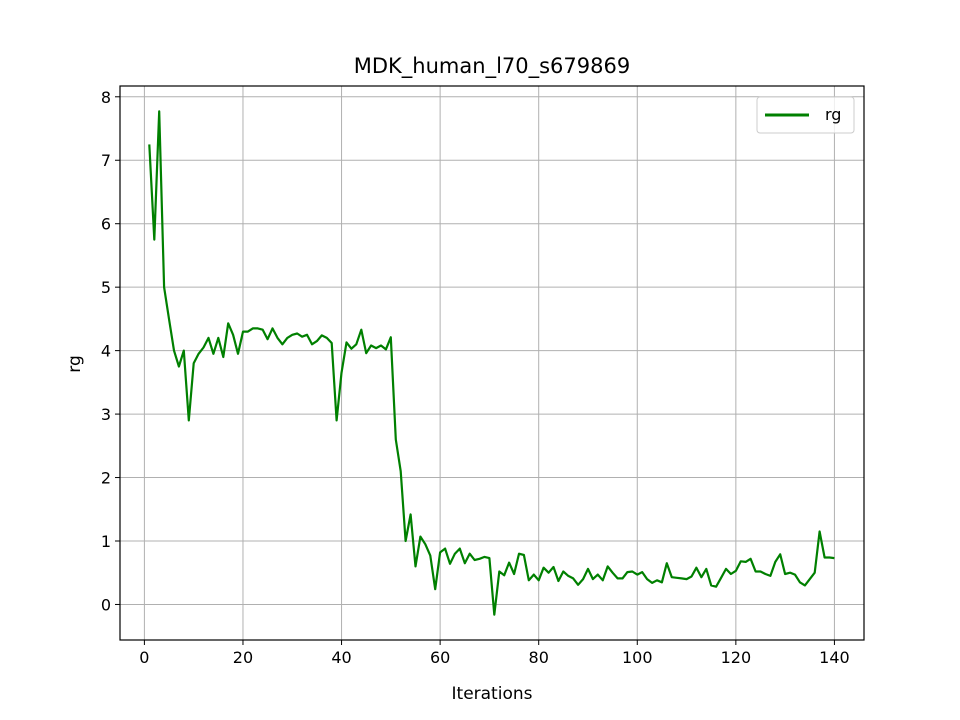  I want to click on y-tick-label: 3, so click(106, 414).